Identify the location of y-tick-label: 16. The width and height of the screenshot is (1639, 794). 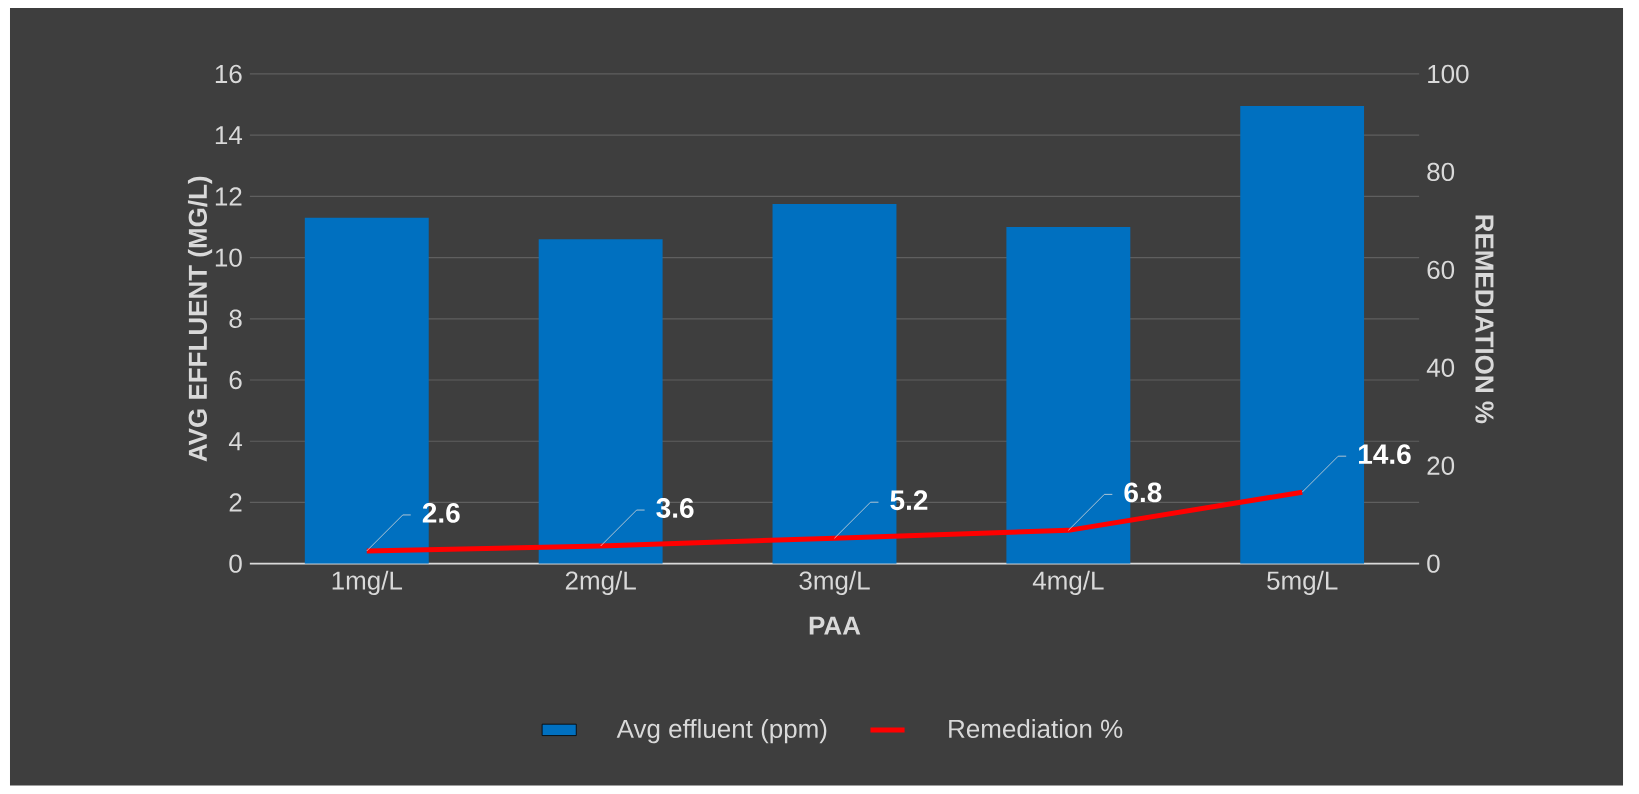
(228, 74).